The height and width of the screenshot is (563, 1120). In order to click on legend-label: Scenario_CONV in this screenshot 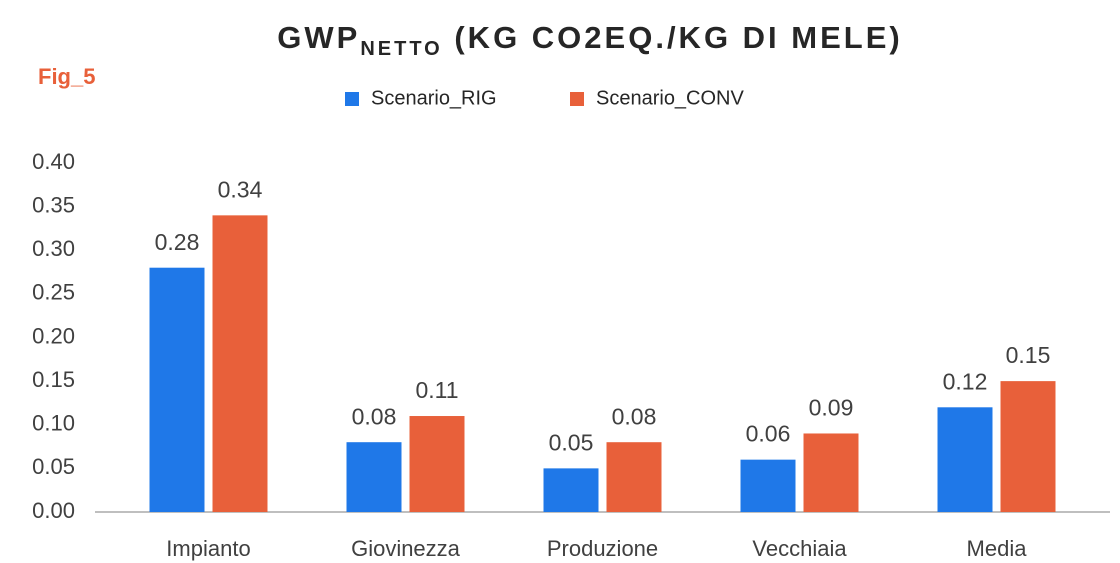, I will do `click(670, 98)`.